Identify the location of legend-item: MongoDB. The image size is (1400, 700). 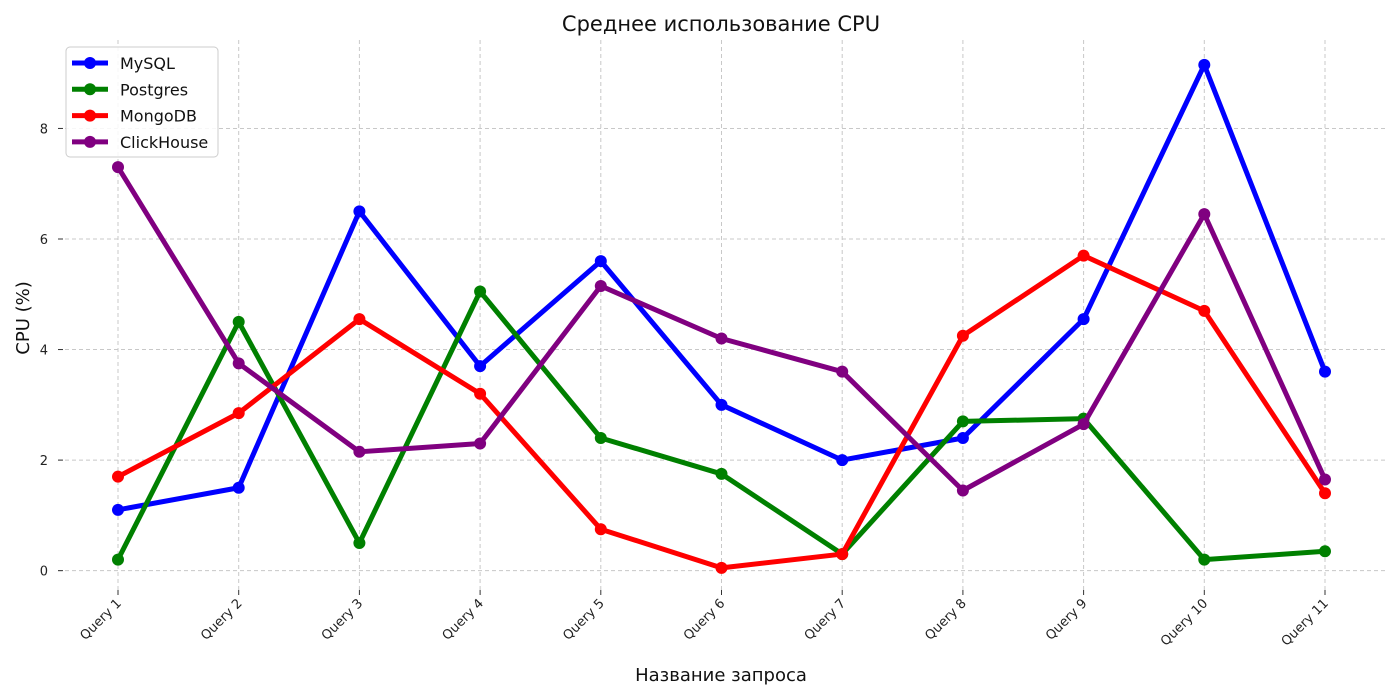
(134, 116).